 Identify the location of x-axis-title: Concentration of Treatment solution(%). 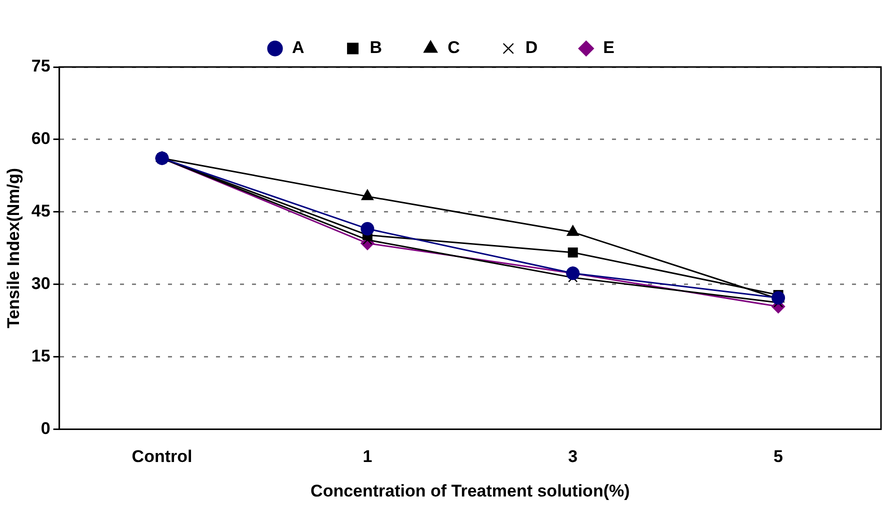
(470, 490).